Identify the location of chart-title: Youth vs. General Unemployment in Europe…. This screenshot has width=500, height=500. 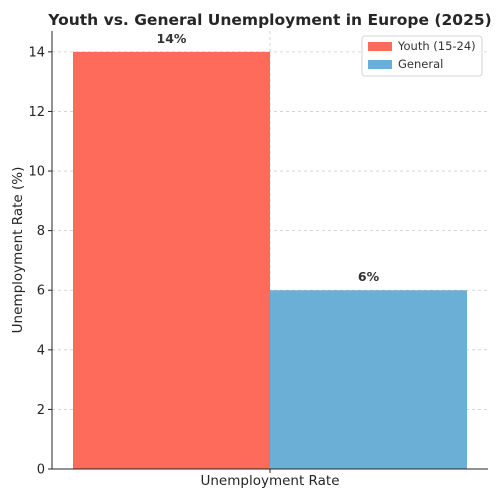
(269, 20).